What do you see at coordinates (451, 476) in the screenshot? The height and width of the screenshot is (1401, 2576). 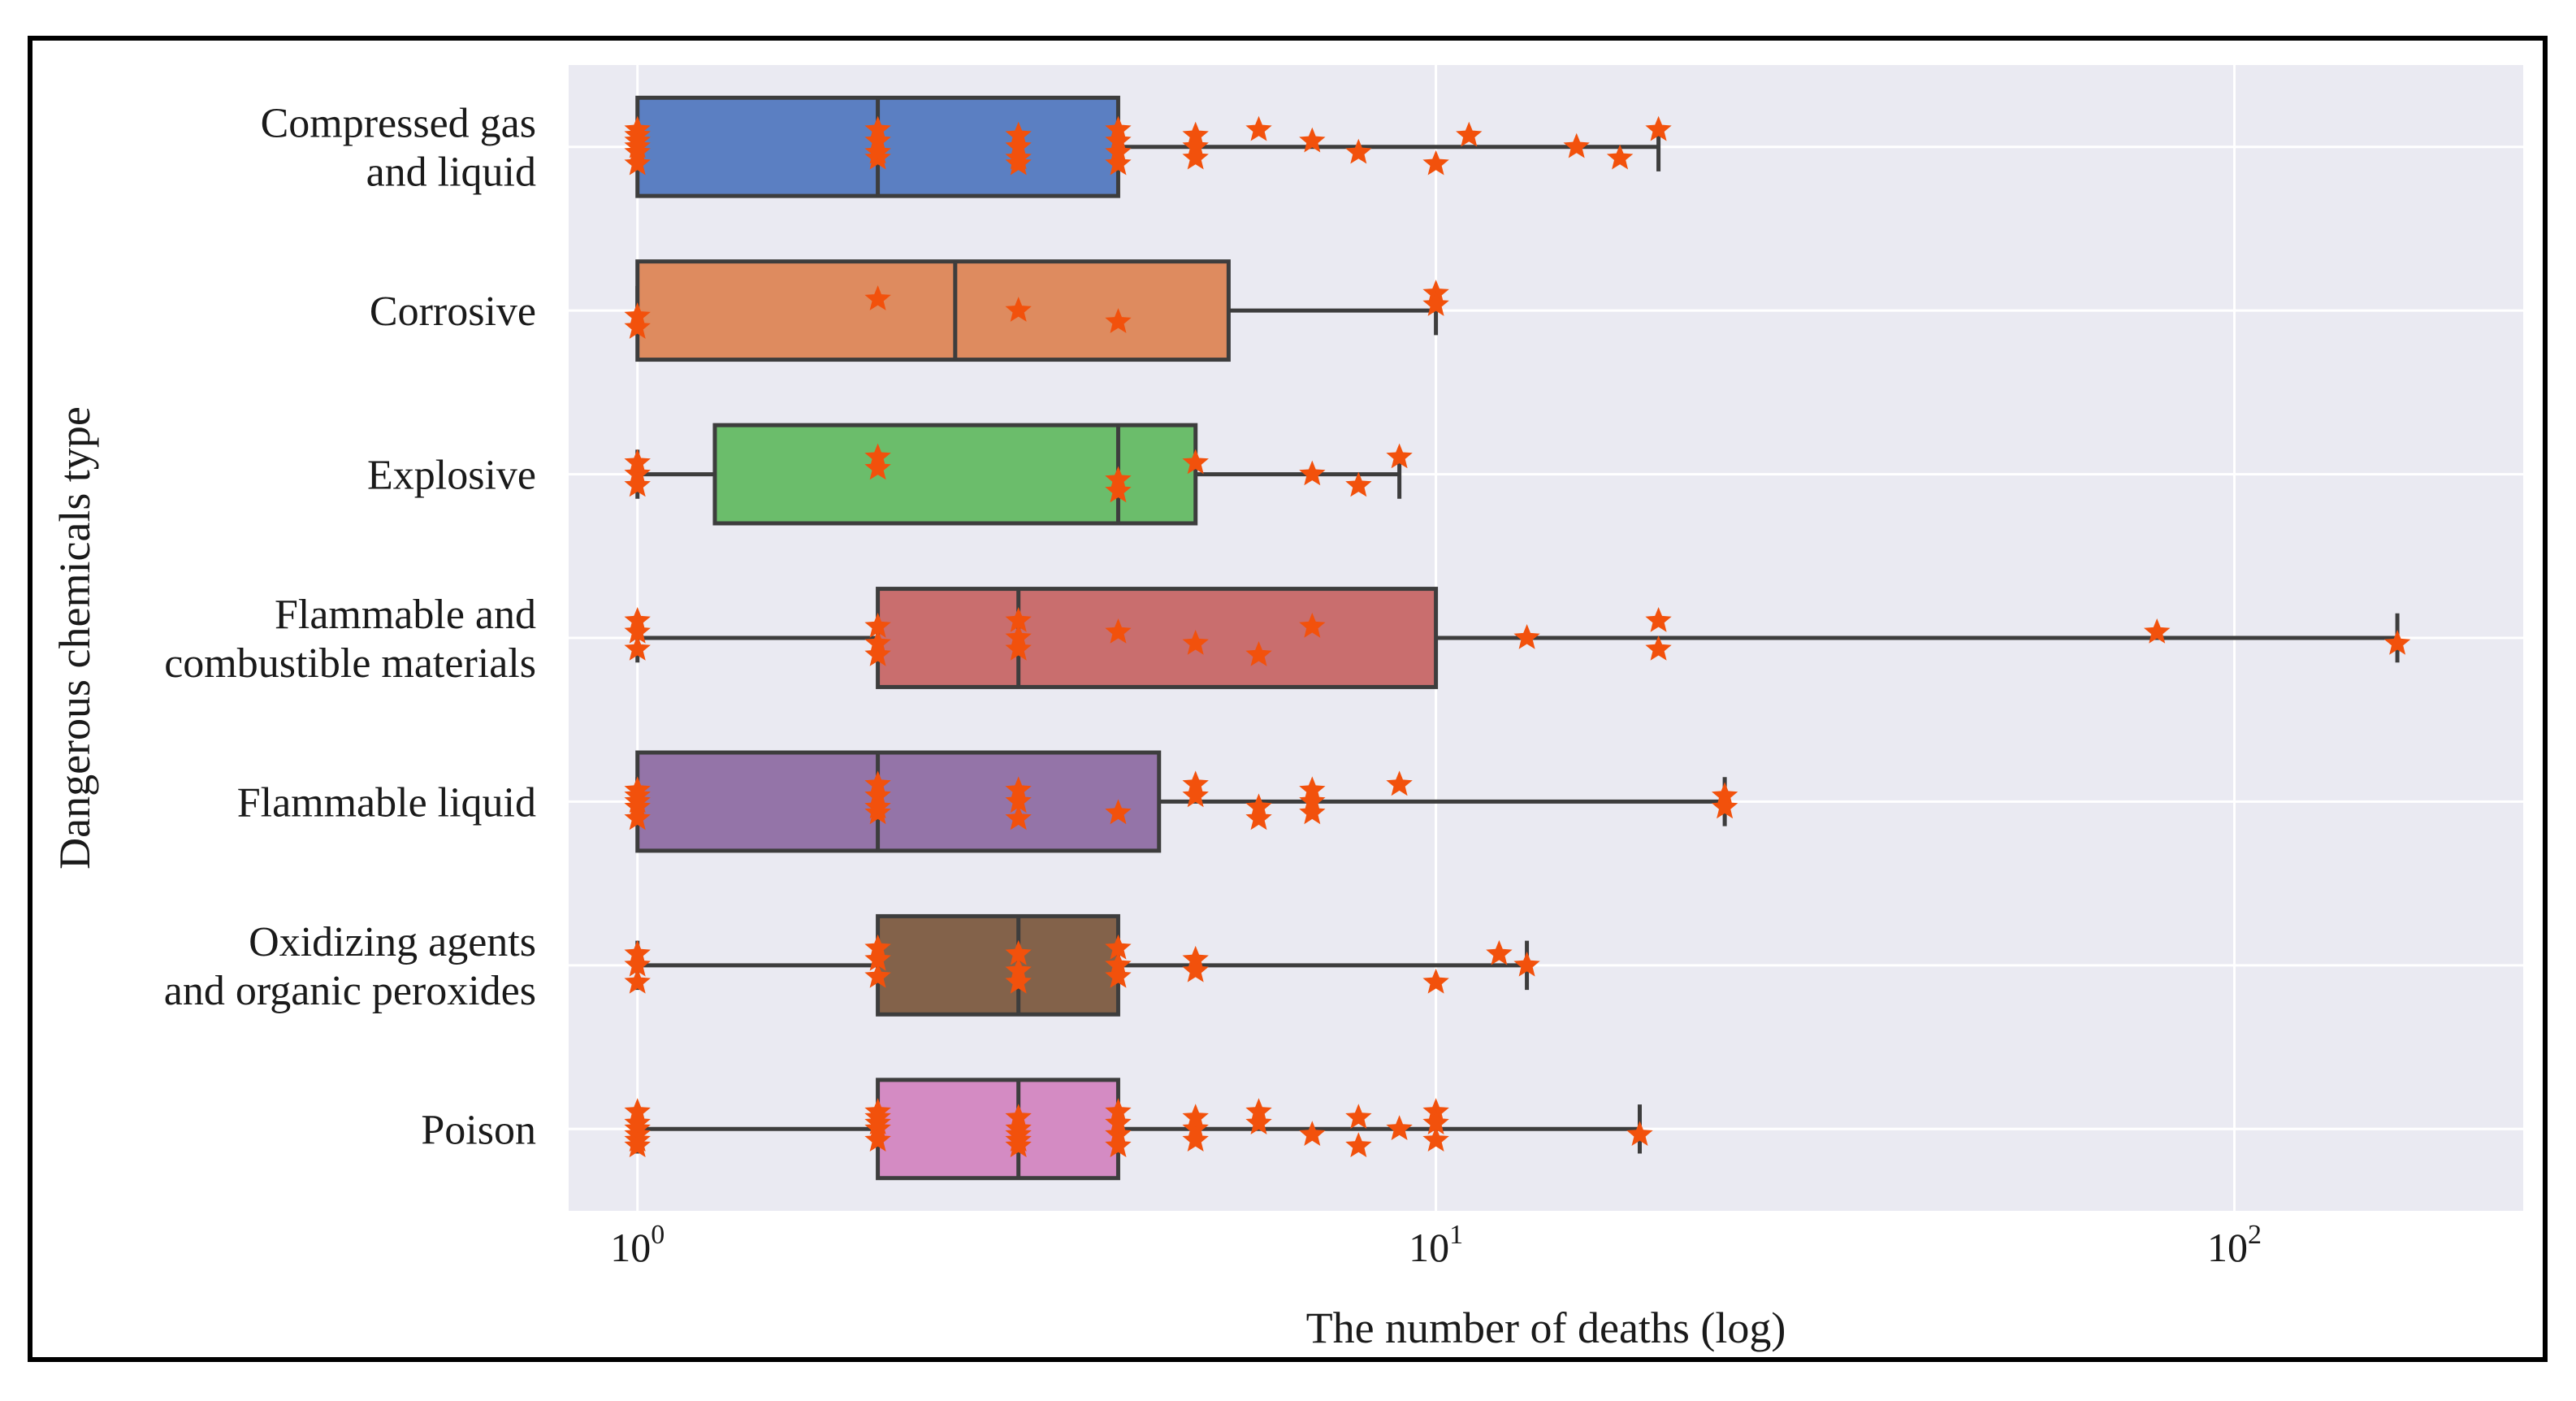 I see `category-label: Explosive` at bounding box center [451, 476].